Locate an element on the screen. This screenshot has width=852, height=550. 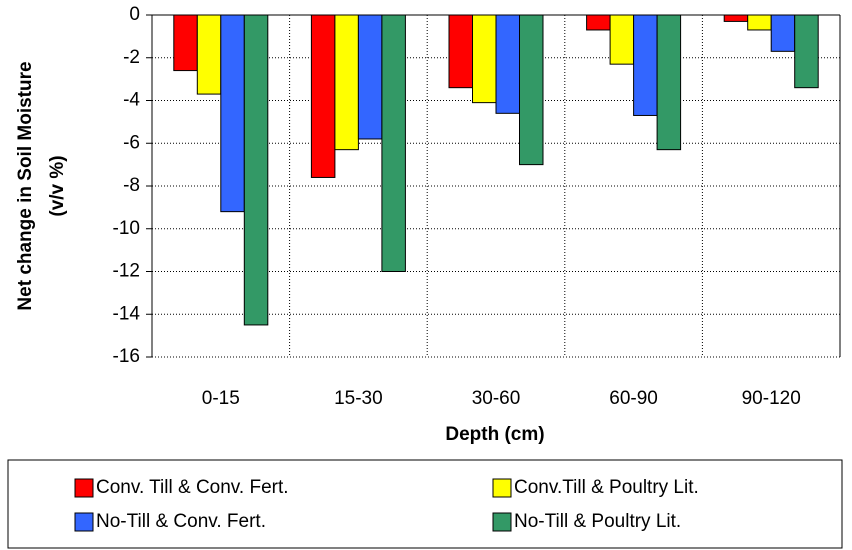
x-tick-label: 15-30 is located at coordinates (358, 398).